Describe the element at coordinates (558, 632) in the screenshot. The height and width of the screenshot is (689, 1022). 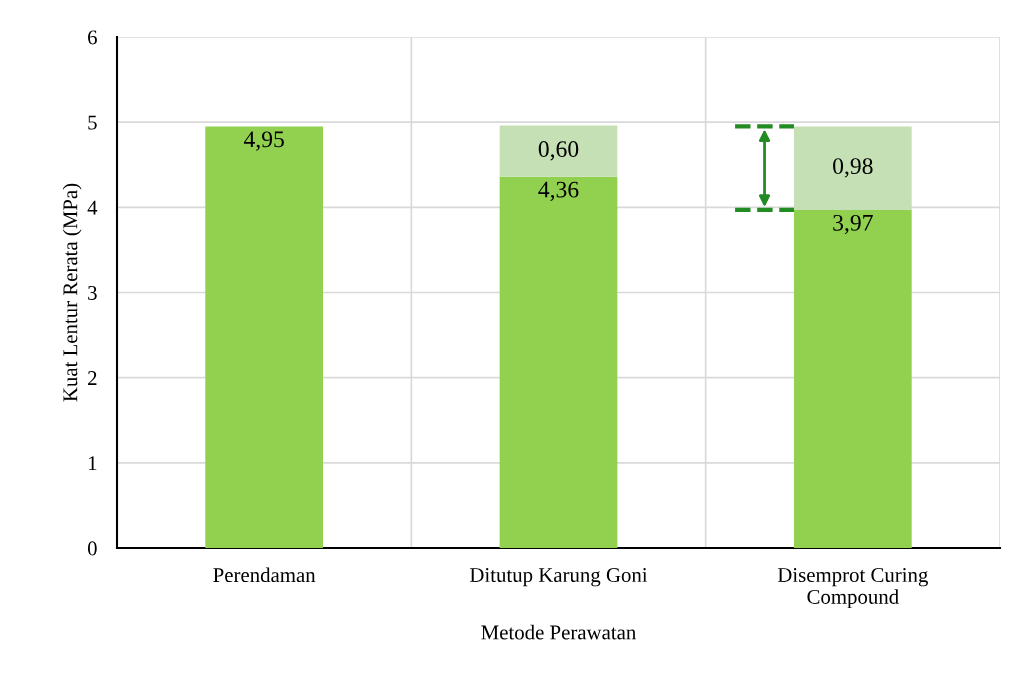
I see `x-axis-title: Metode Perawatan` at that location.